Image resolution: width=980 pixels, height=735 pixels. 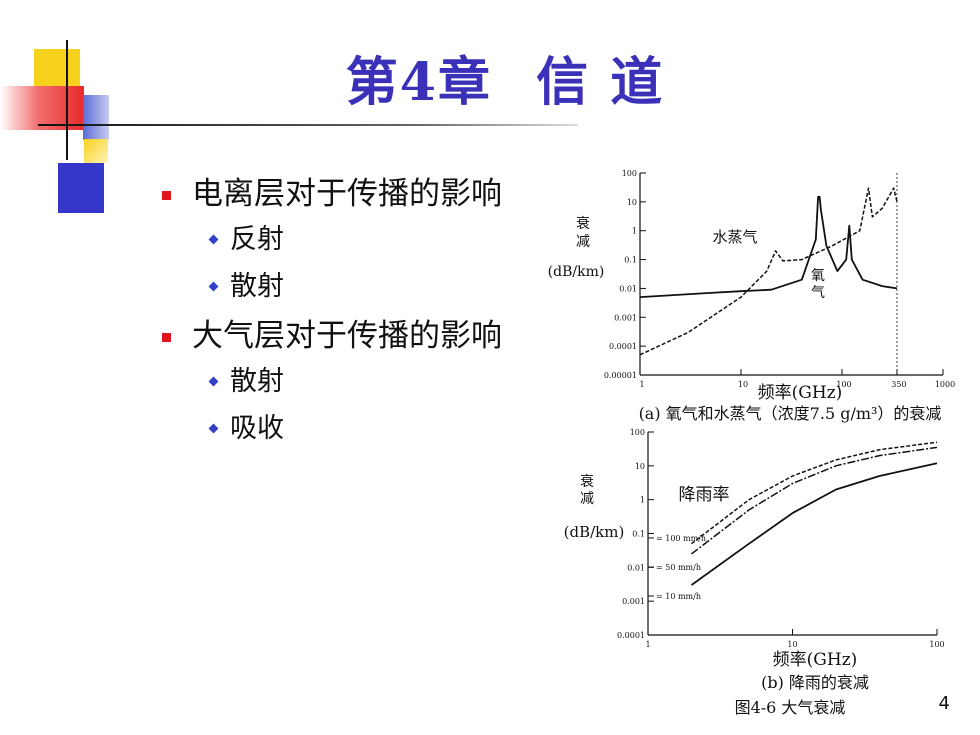 I want to click on sub-bullet-scattering-2: 散射, so click(x=331, y=381).